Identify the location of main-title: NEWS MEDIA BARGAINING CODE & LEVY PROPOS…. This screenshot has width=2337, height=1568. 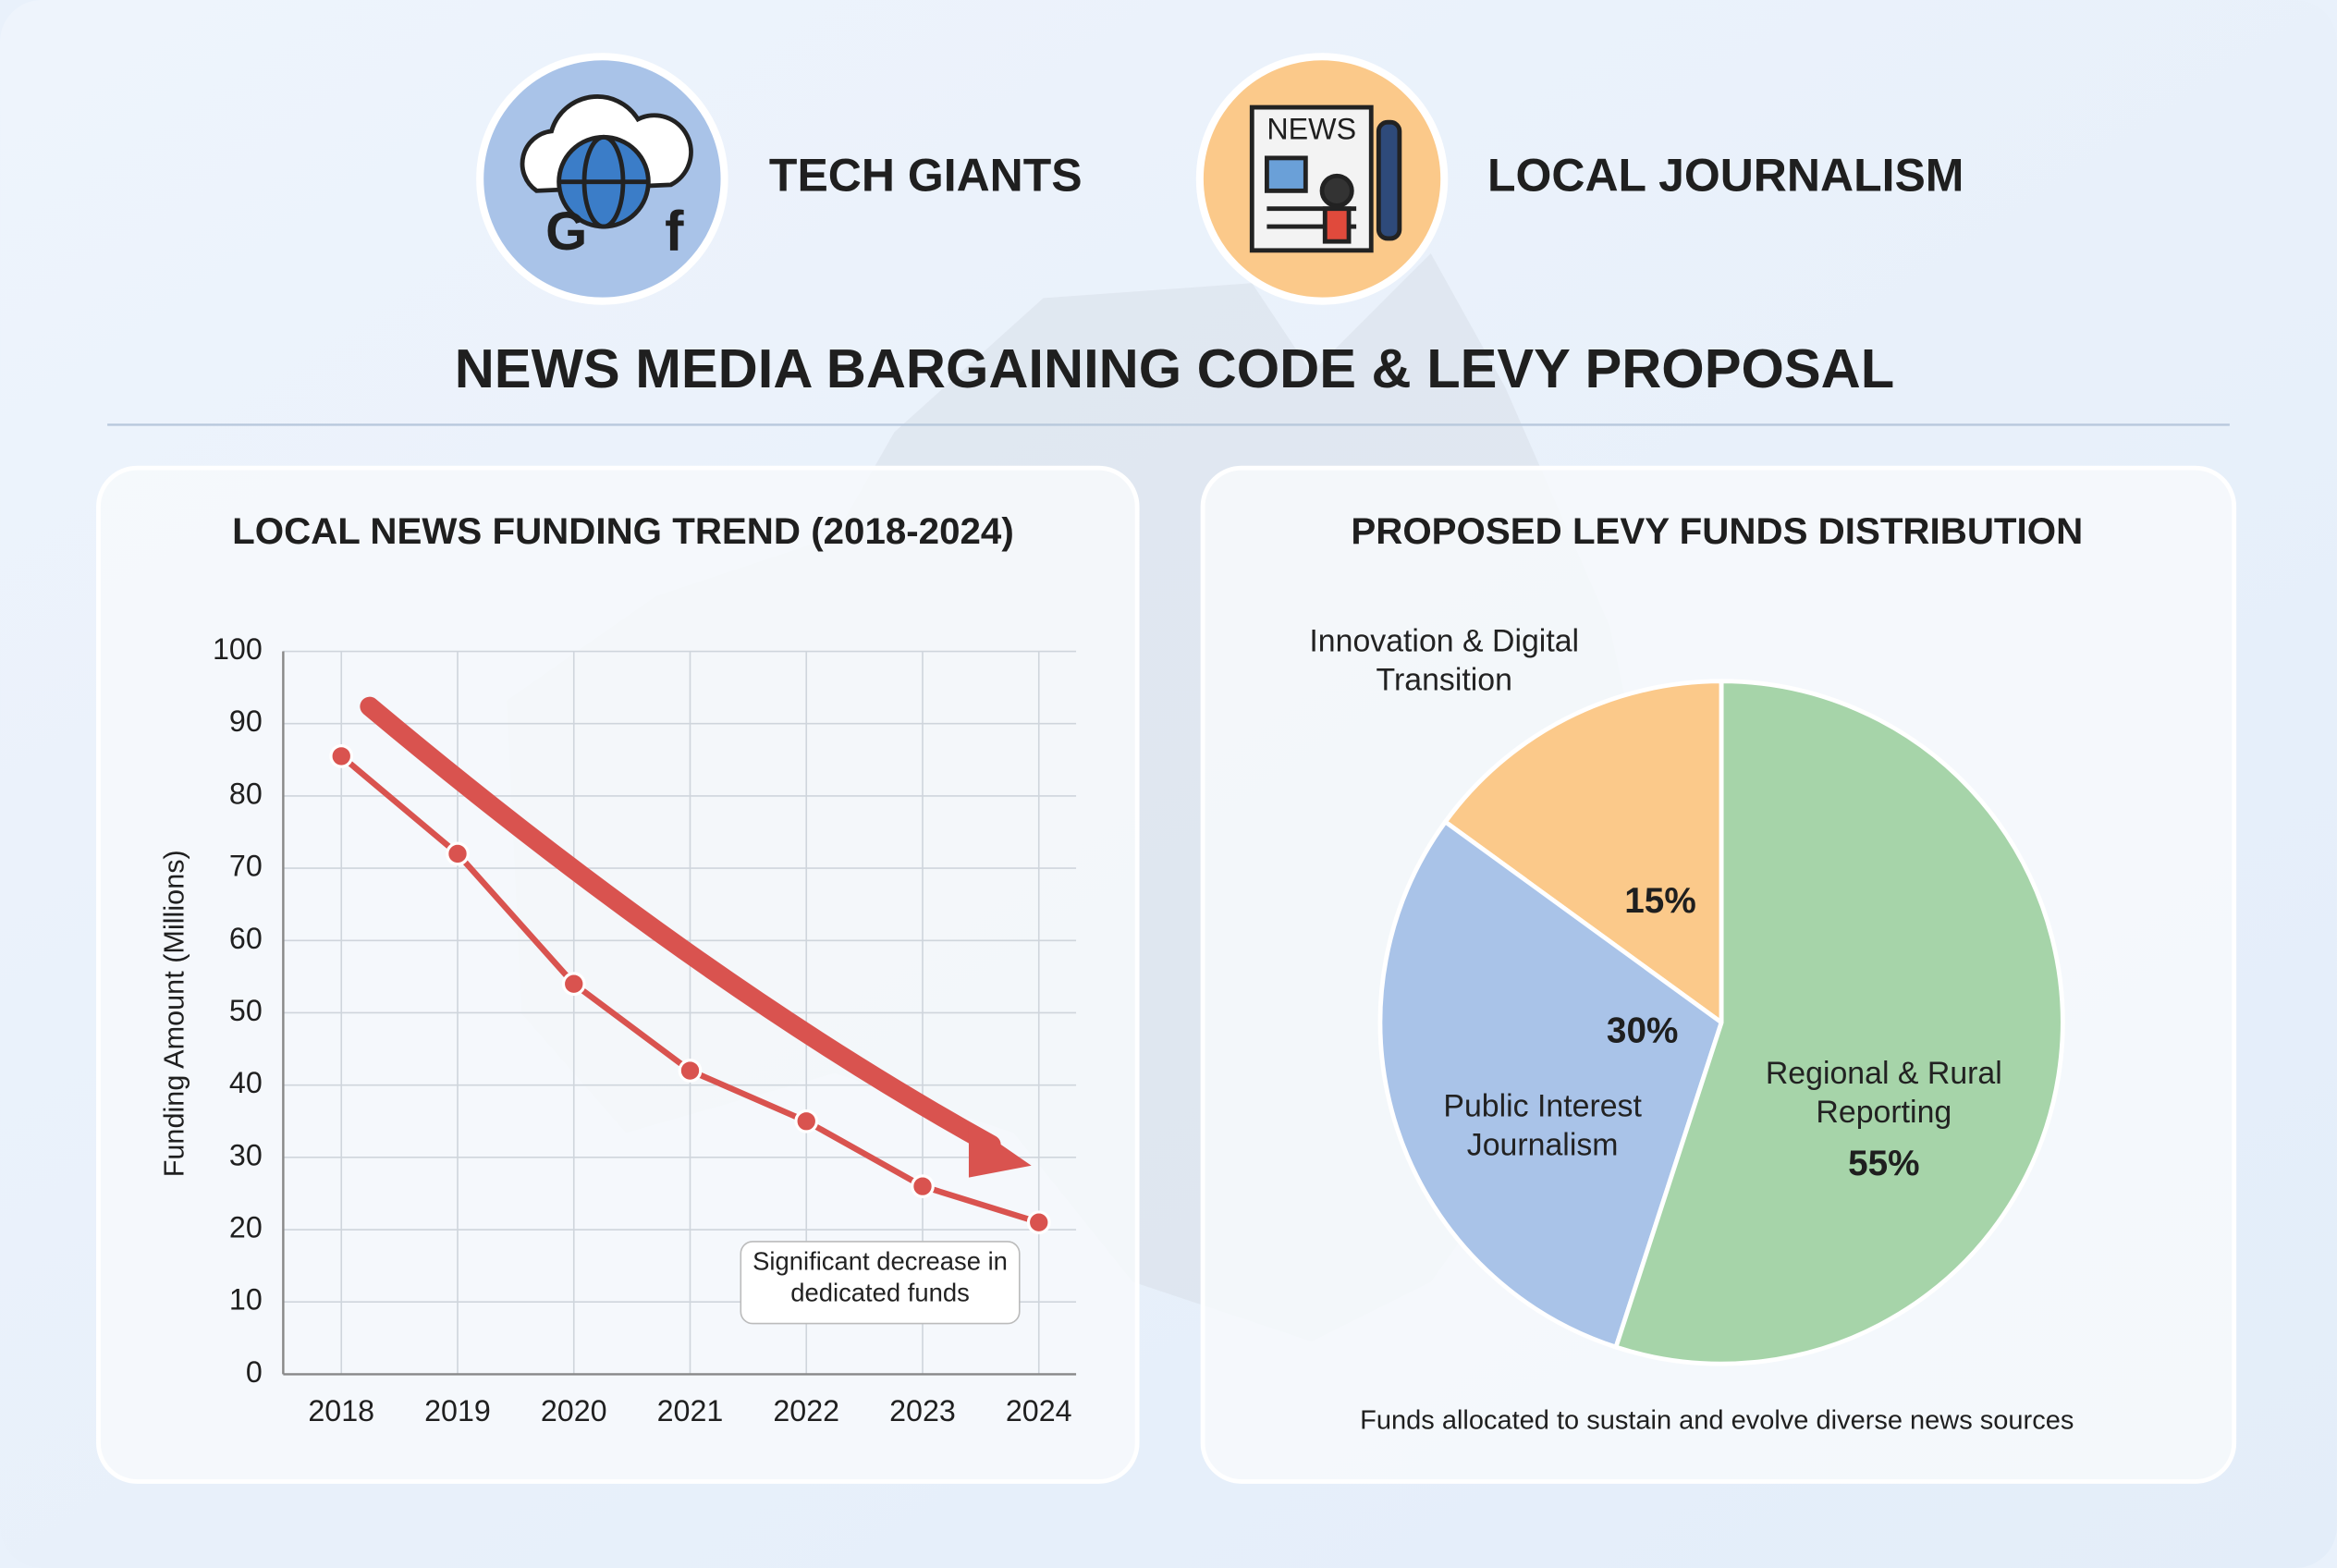
(1174, 368).